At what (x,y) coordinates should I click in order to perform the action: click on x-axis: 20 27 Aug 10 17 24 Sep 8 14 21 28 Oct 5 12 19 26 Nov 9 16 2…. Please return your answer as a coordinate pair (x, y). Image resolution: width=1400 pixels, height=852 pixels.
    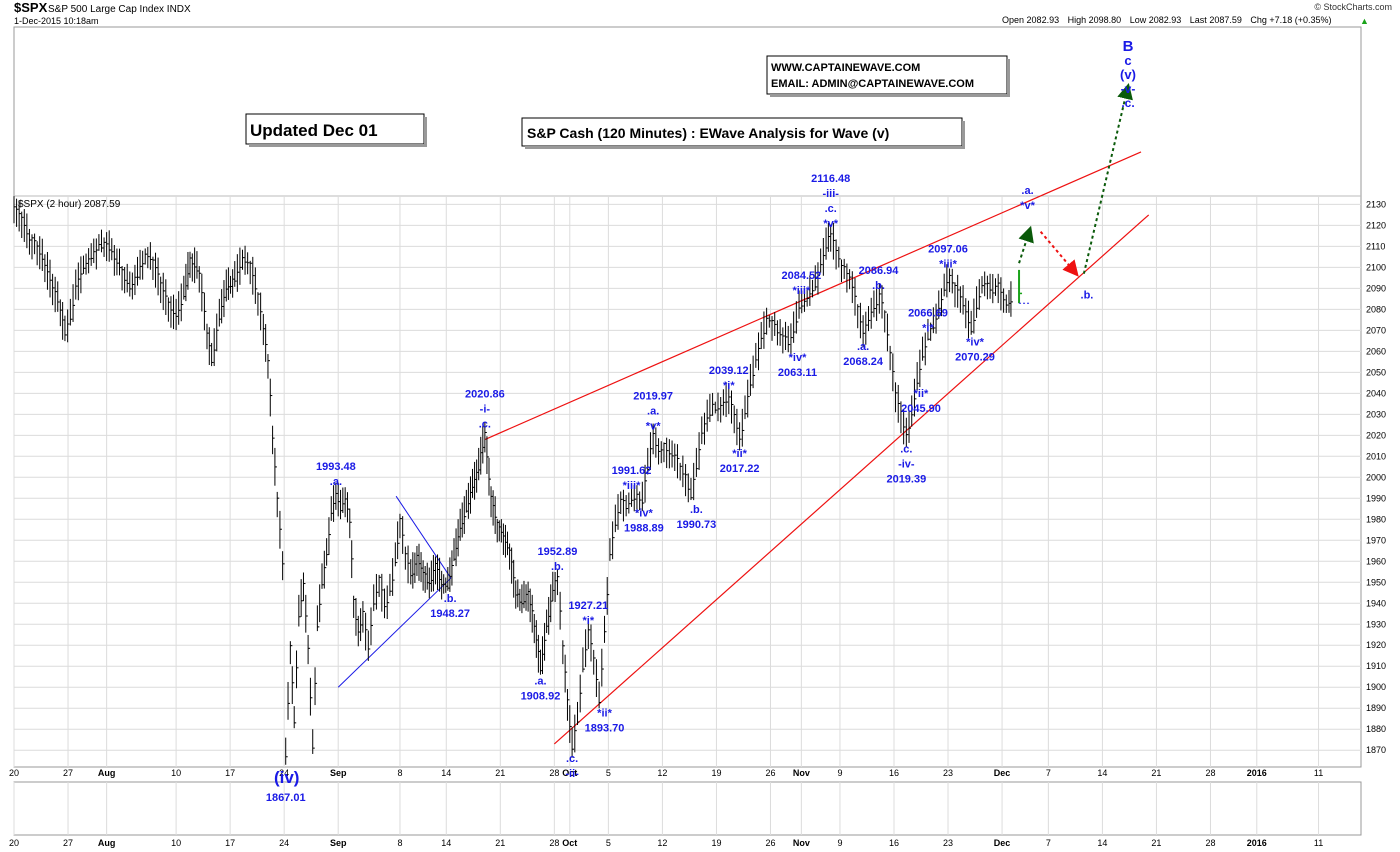
    Looking at the image, I should click on (666, 773).